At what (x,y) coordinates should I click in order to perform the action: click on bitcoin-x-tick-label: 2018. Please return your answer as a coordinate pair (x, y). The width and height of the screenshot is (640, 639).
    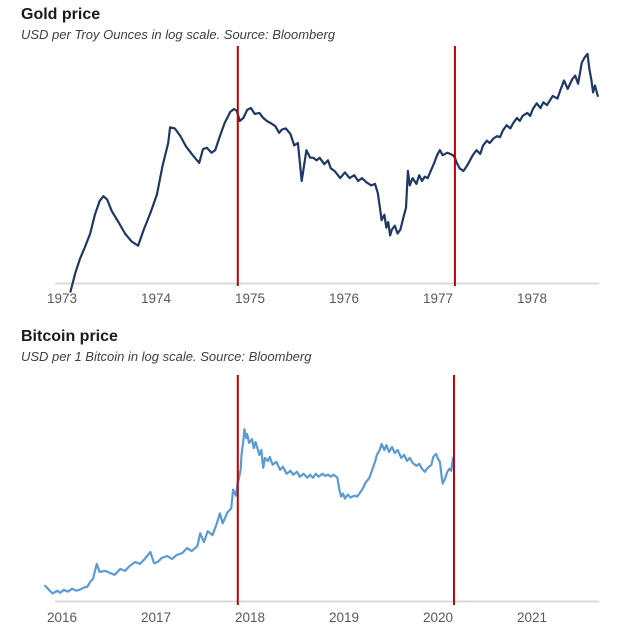
    Looking at the image, I should click on (250, 617).